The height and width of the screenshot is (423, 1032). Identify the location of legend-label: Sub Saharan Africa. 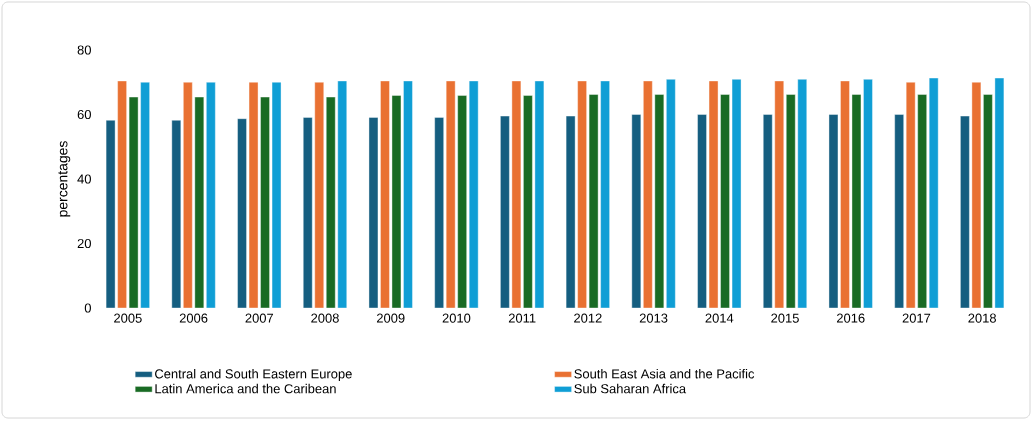
(630, 388).